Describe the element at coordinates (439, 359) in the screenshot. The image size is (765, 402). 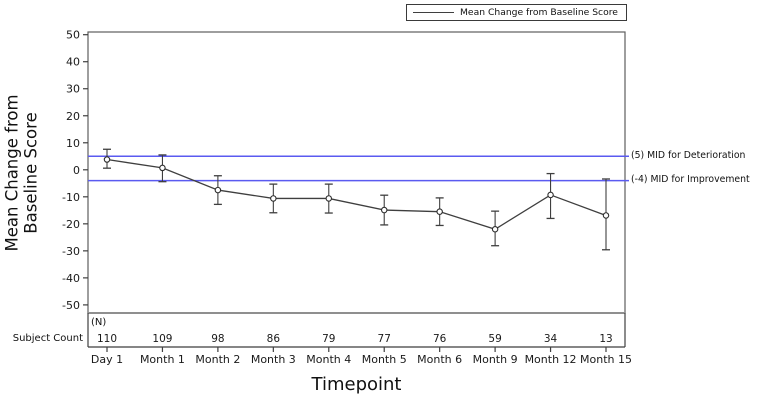
I see `x-tick-label: Month 6` at that location.